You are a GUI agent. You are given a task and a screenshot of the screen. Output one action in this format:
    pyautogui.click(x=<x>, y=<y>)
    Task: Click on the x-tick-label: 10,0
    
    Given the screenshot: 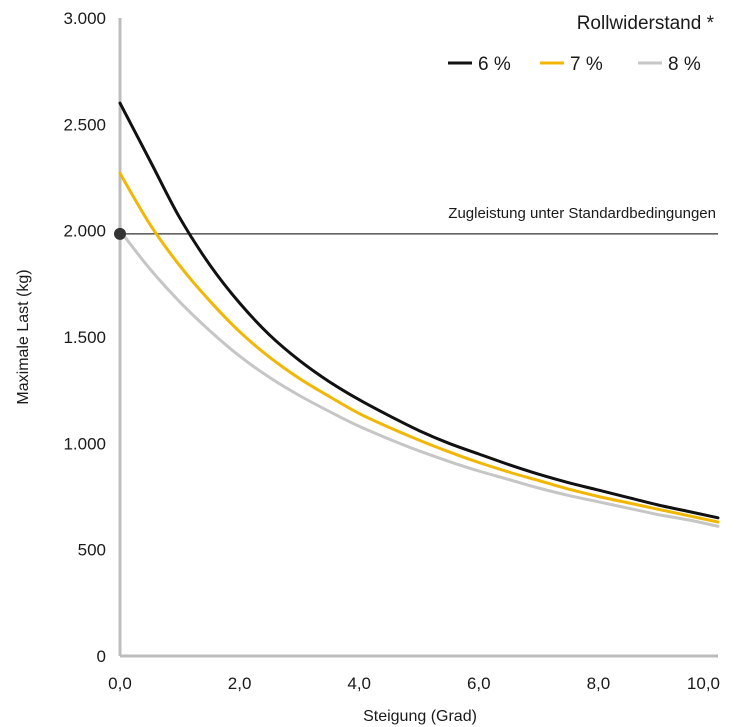 What is the action you would take?
    pyautogui.click(x=703, y=683)
    